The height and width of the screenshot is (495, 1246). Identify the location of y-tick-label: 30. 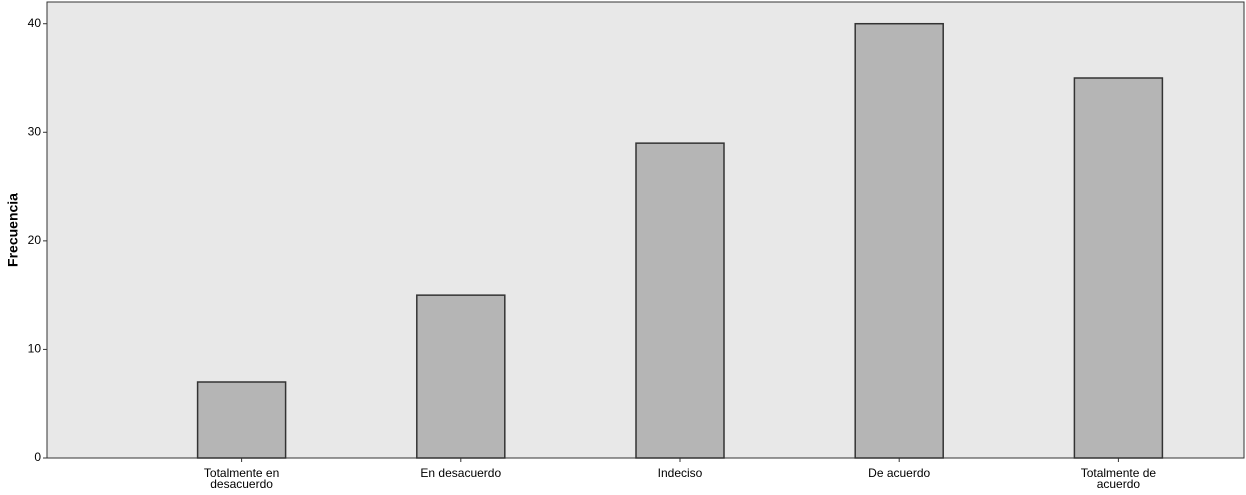
(35, 131).